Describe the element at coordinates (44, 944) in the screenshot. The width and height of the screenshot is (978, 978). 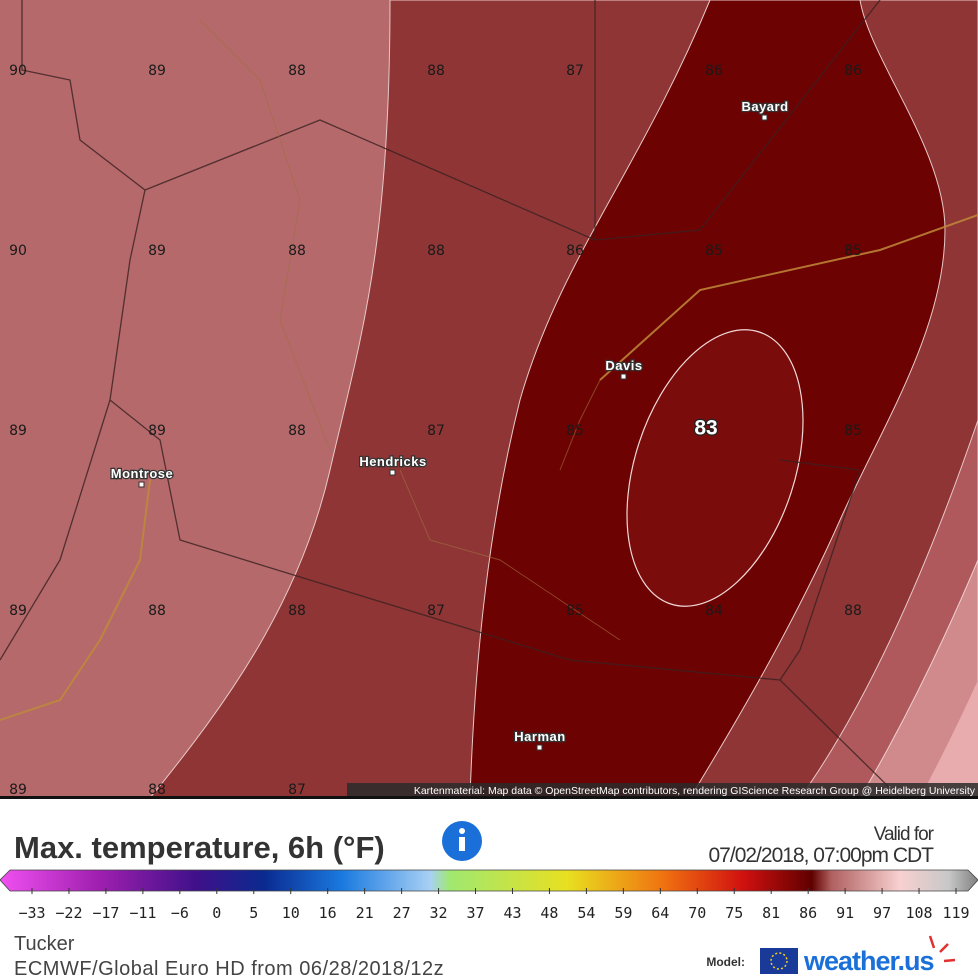
I see `location: Tucker` at that location.